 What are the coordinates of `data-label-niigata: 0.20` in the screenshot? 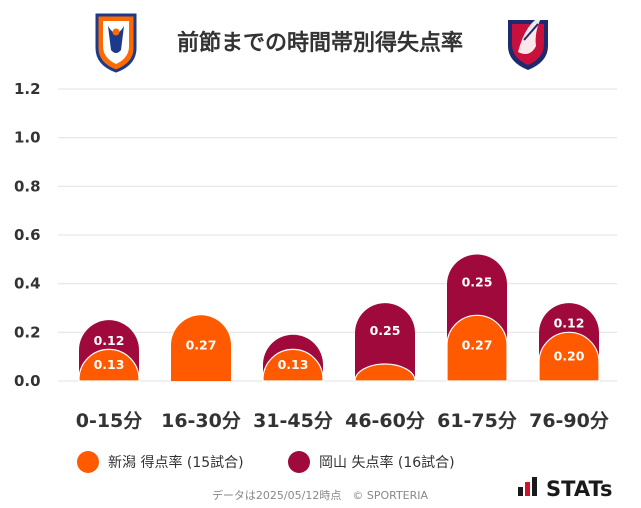 It's located at (569, 356).